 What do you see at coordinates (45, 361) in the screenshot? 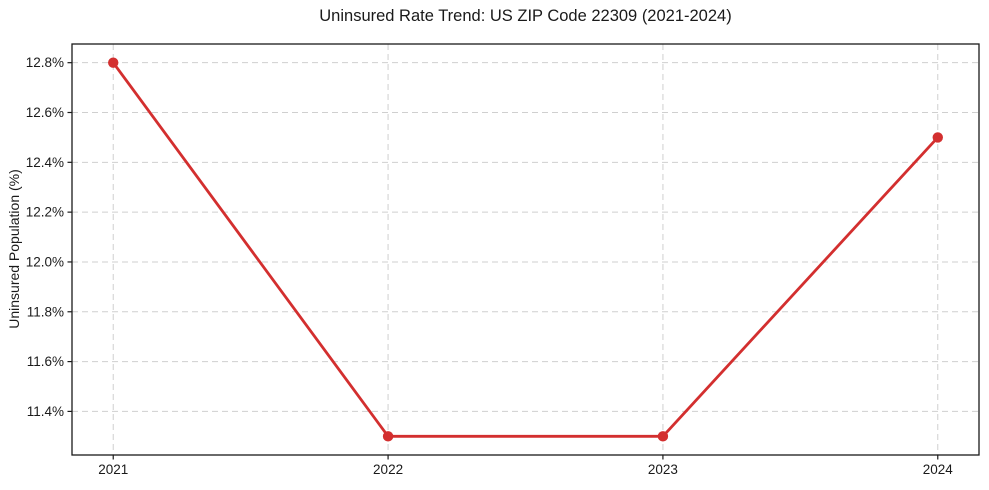
I see `y-tick-label: 11.6%` at bounding box center [45, 361].